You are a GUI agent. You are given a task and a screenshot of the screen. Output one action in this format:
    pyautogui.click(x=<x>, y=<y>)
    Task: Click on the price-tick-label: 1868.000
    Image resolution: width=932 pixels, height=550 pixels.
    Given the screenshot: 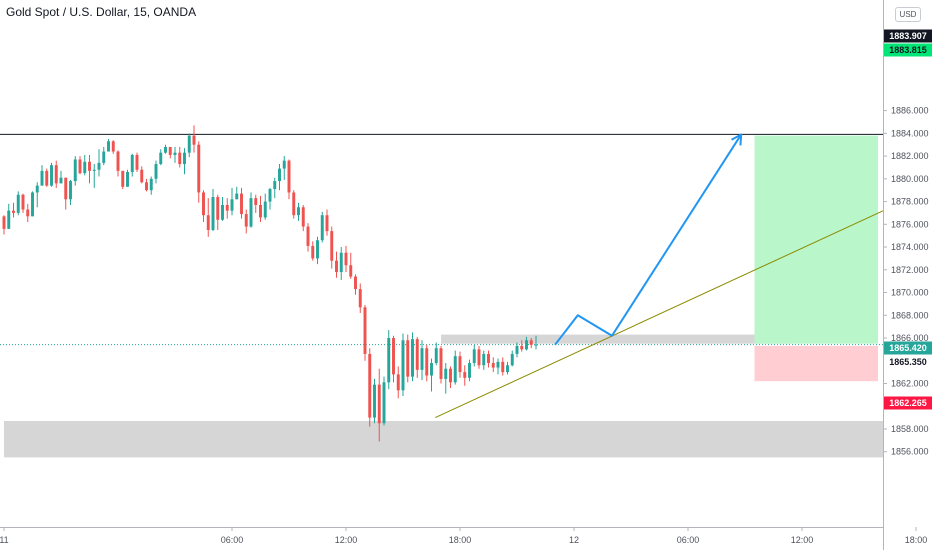 What is the action you would take?
    pyautogui.click(x=910, y=315)
    